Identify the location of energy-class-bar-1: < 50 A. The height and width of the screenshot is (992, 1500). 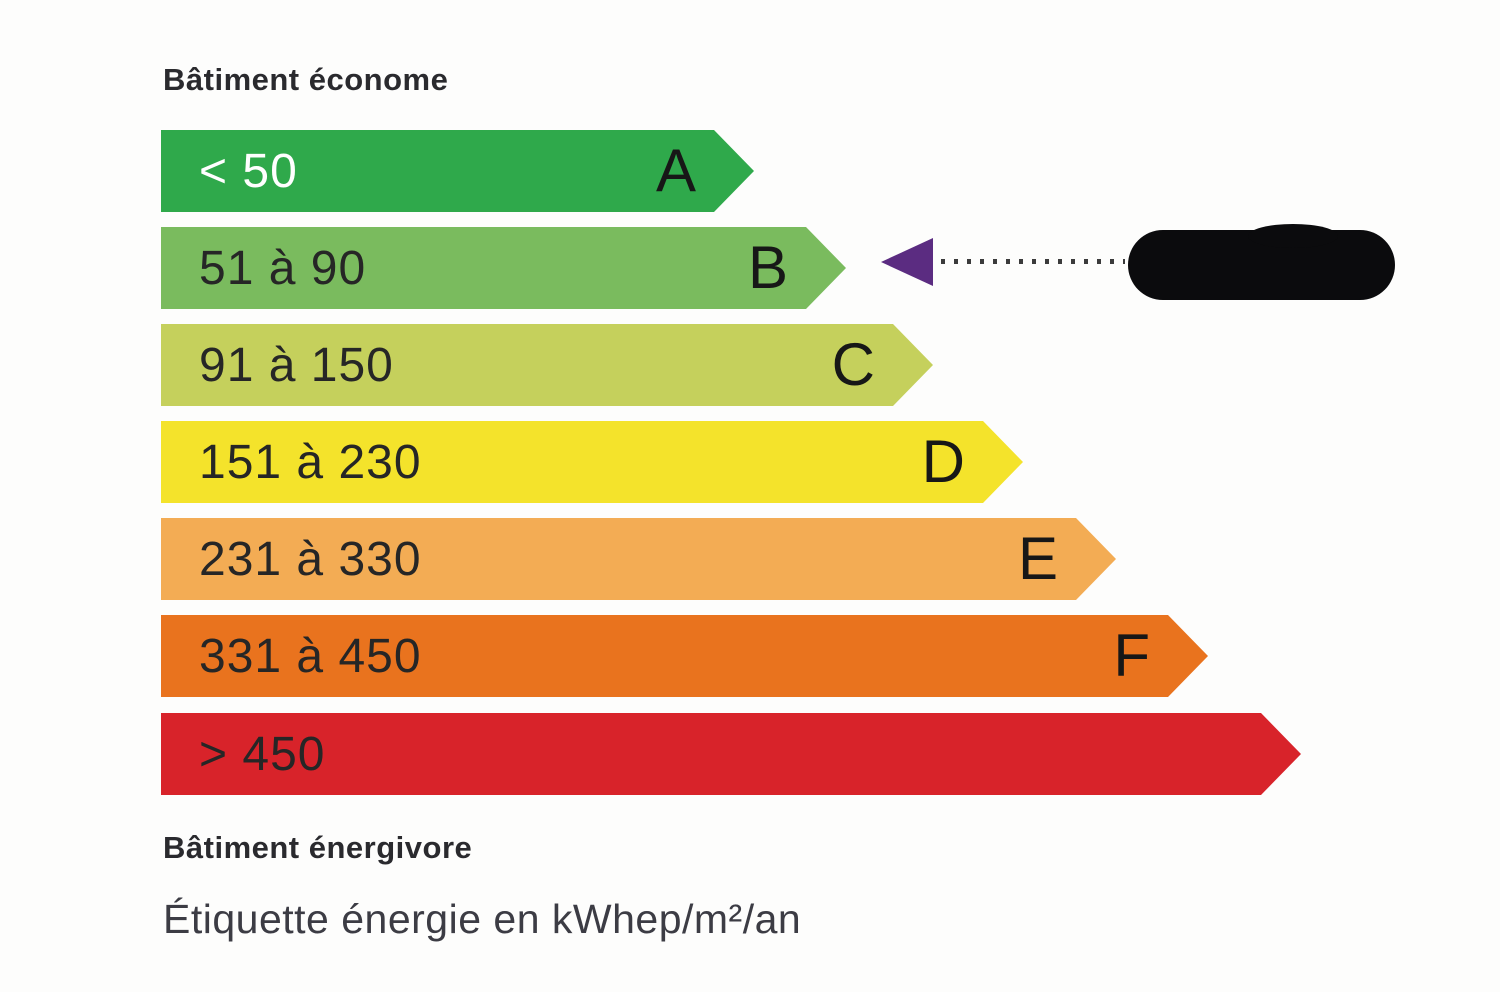
(457, 171).